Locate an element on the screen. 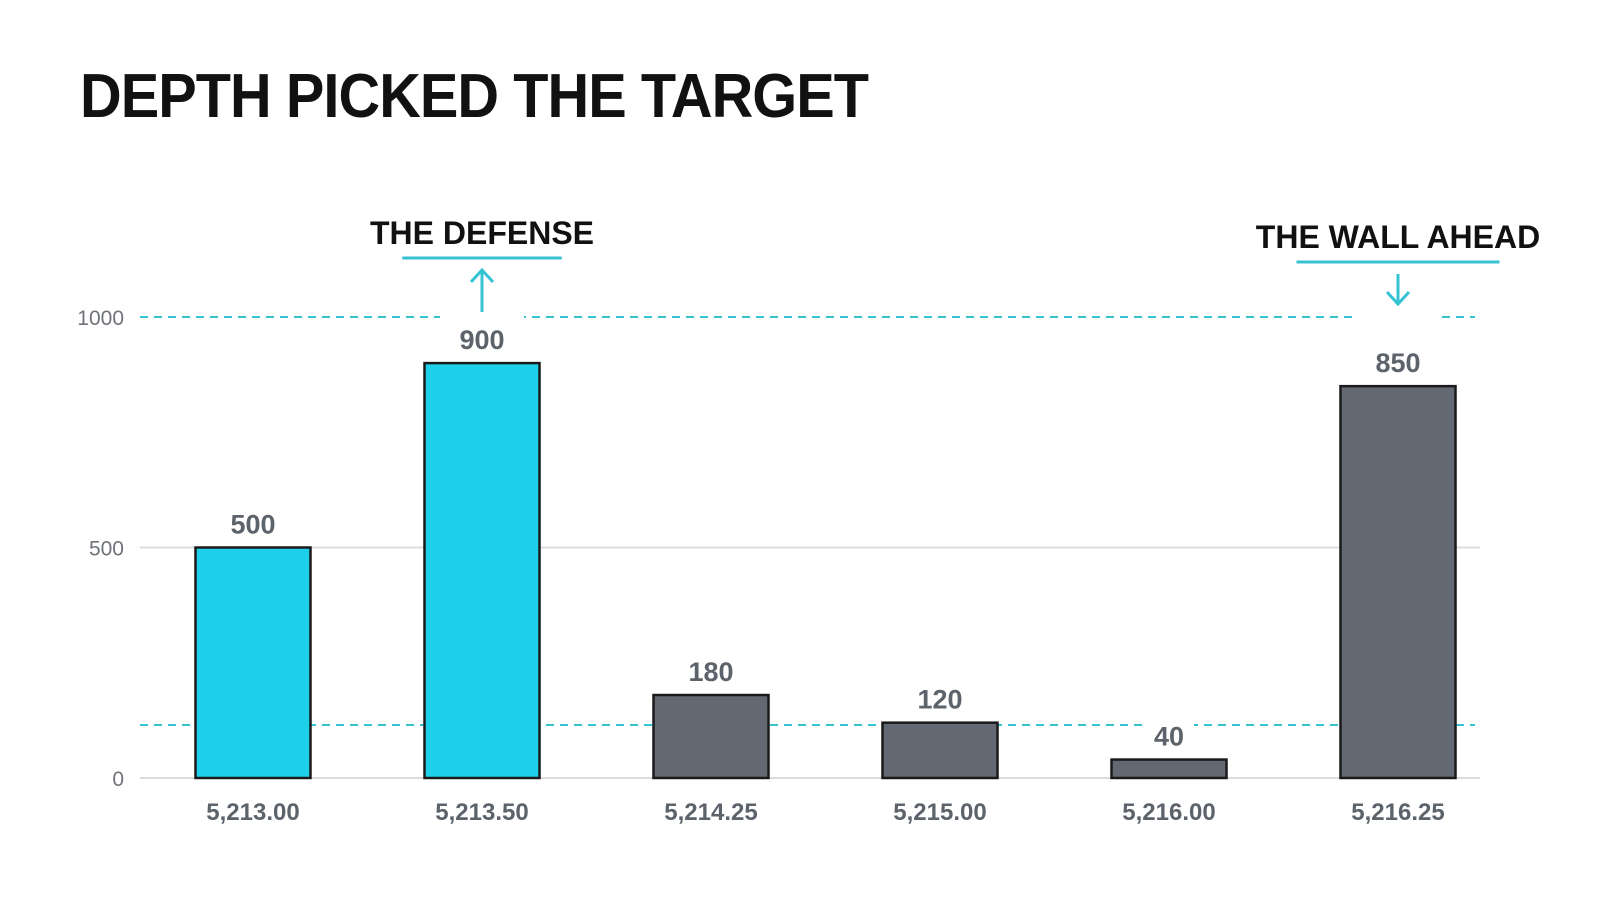 Image resolution: width=1600 pixels, height=914 pixels. data-label: 850 is located at coordinates (1397, 363).